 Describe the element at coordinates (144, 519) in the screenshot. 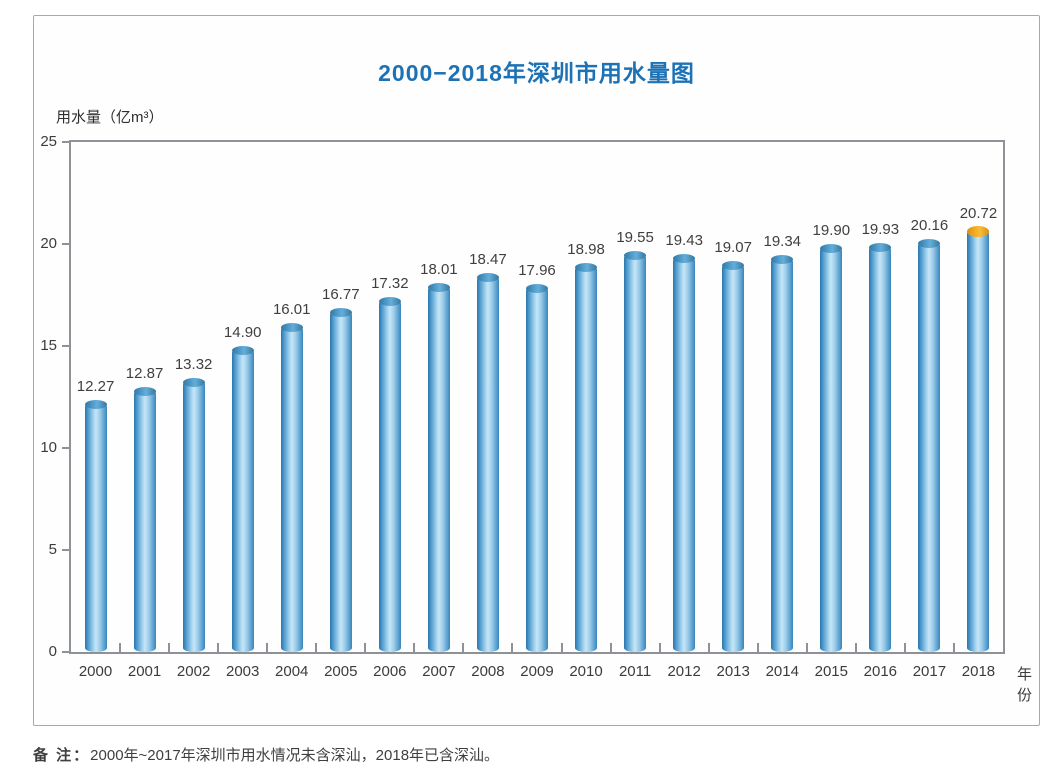

I see `bar-2001` at that location.